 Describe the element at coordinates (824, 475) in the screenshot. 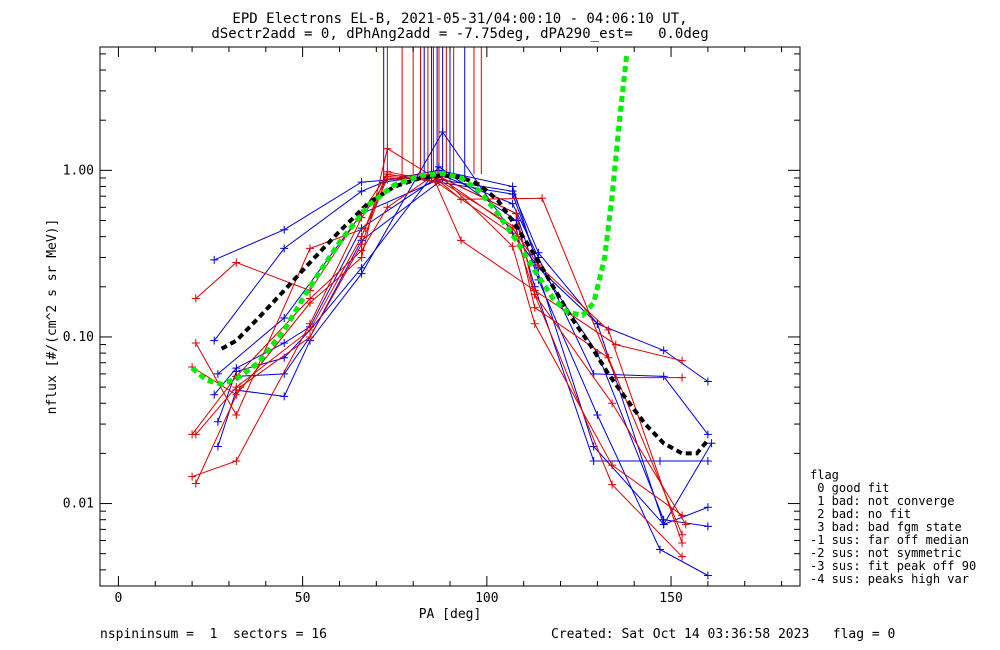

I see `legend-title: flag` at that location.